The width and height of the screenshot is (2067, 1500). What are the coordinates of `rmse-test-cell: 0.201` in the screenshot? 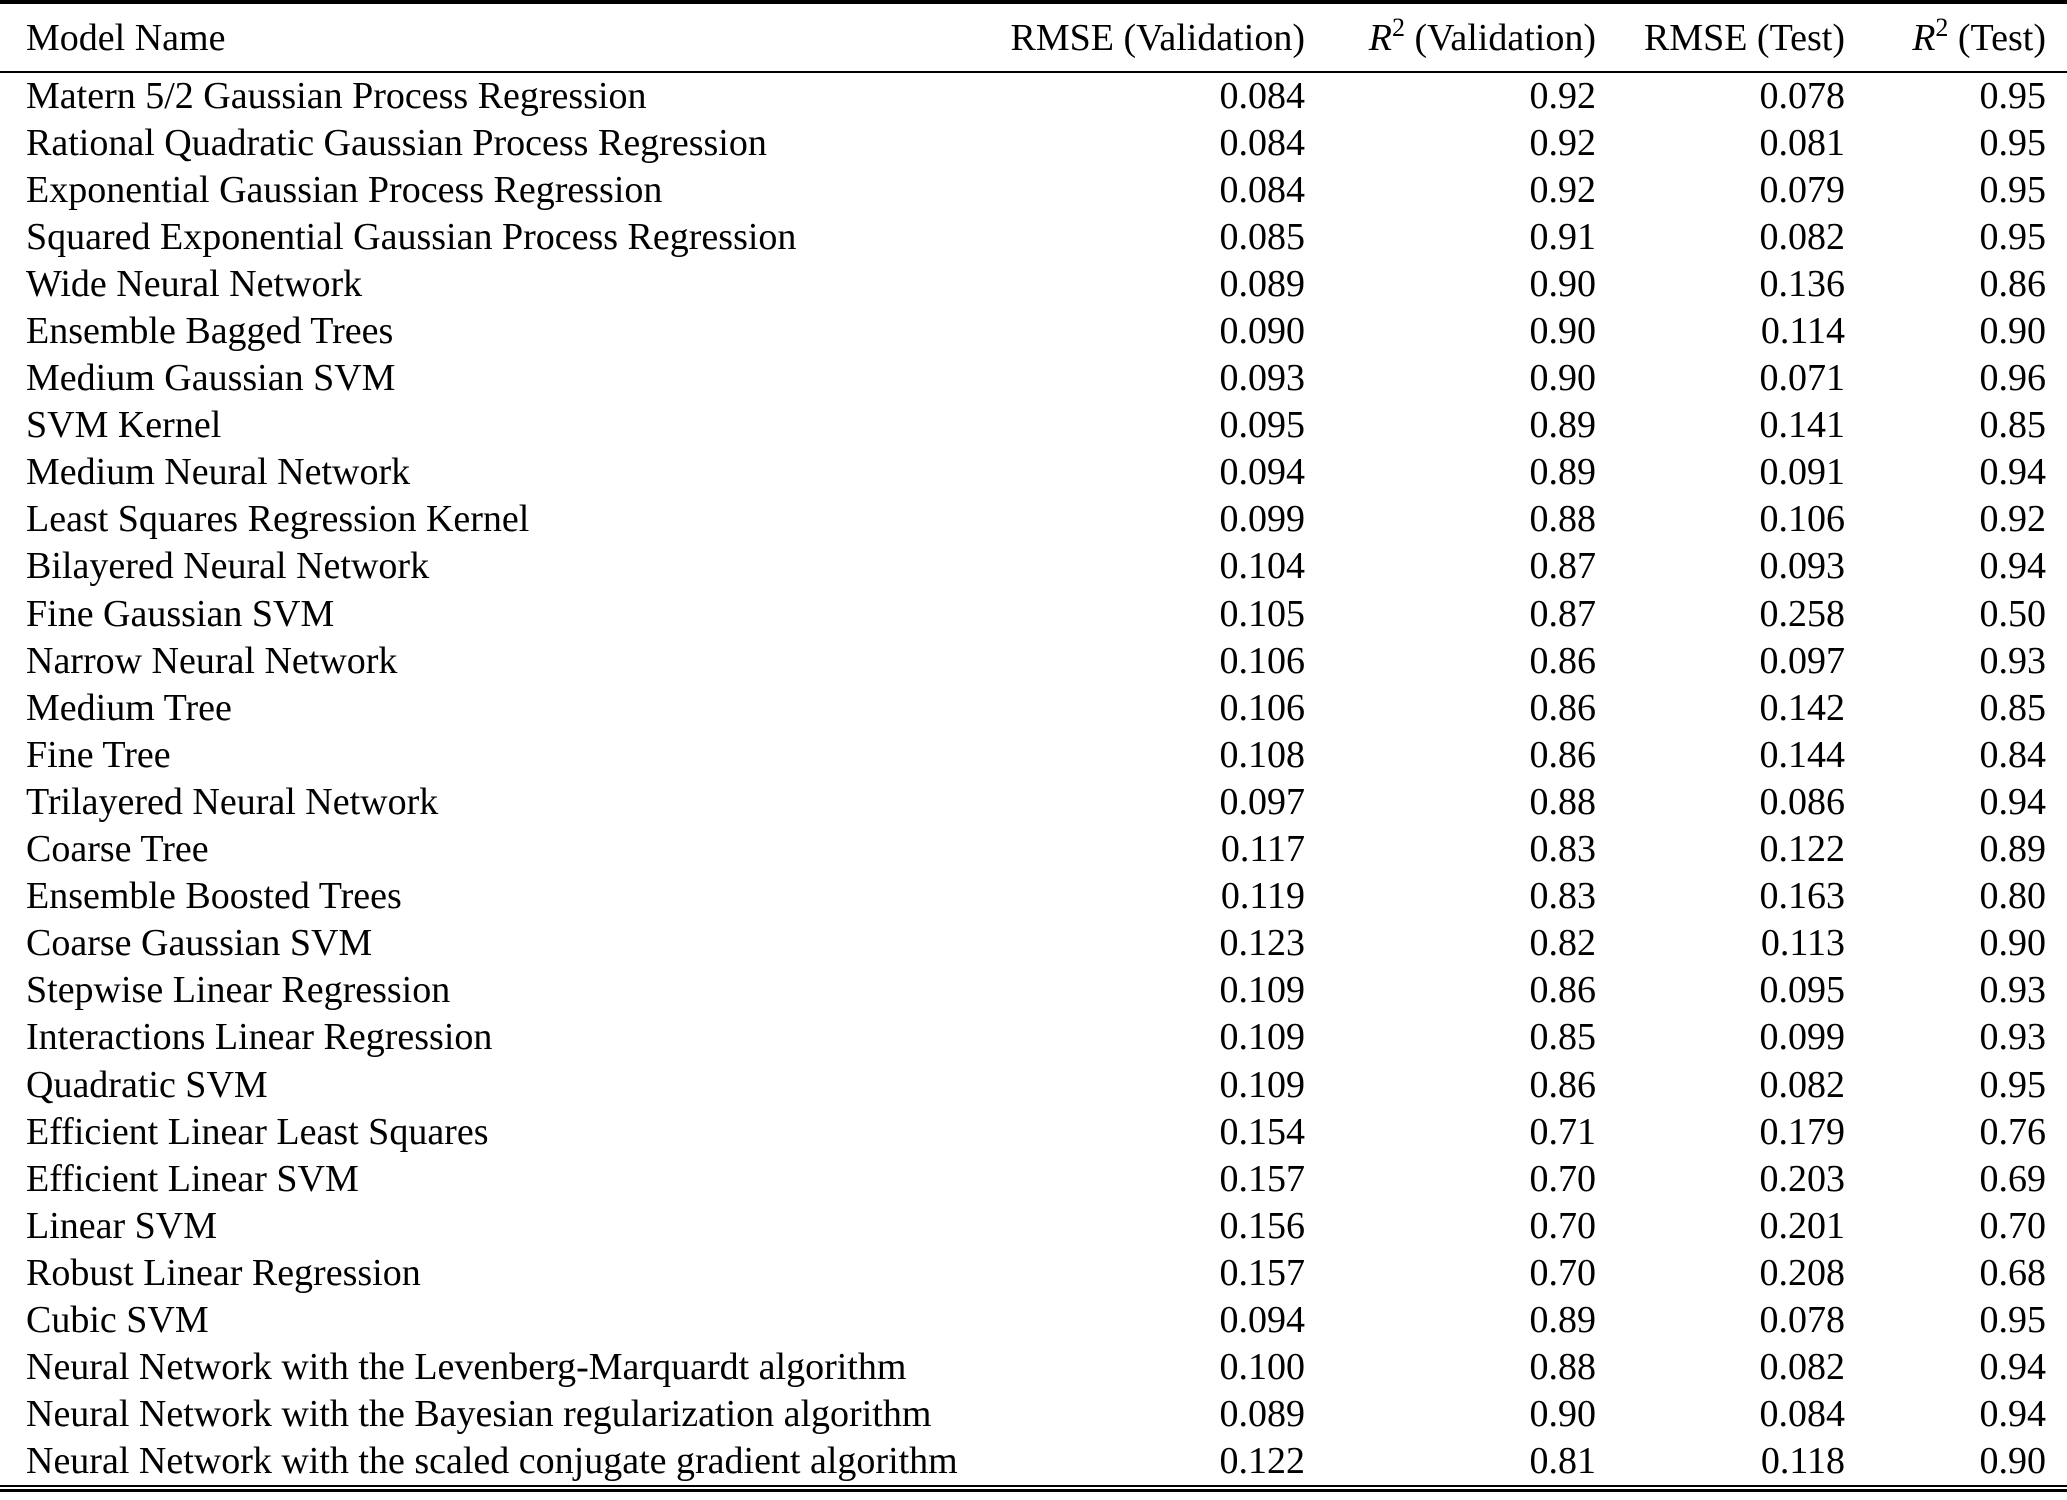 It's located at (1802, 1225).